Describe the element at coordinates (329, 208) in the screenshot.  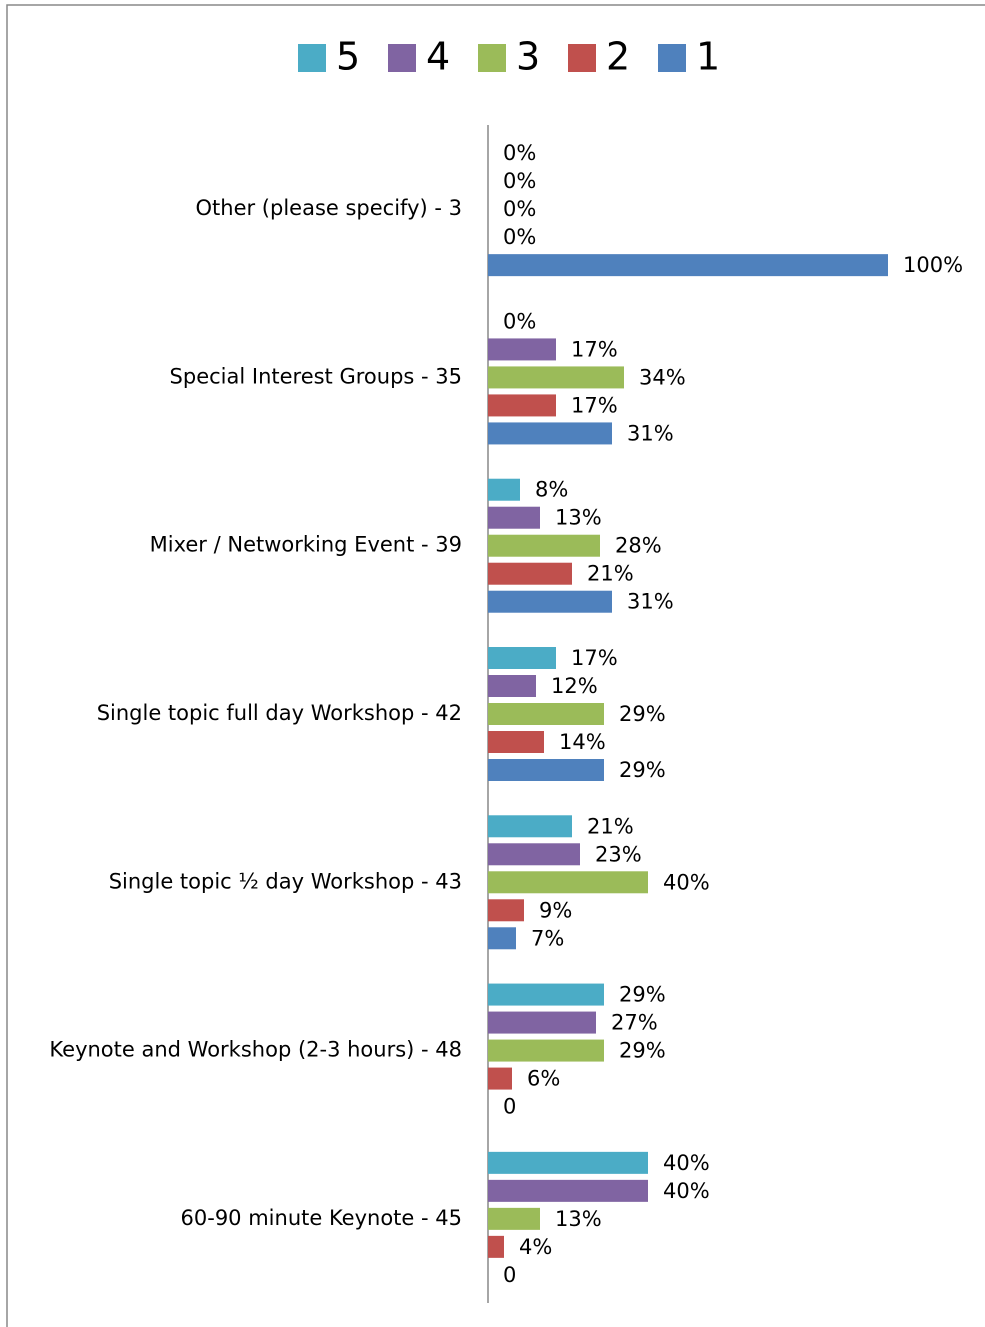
I see `category-label: Other (please specify) - 3` at that location.